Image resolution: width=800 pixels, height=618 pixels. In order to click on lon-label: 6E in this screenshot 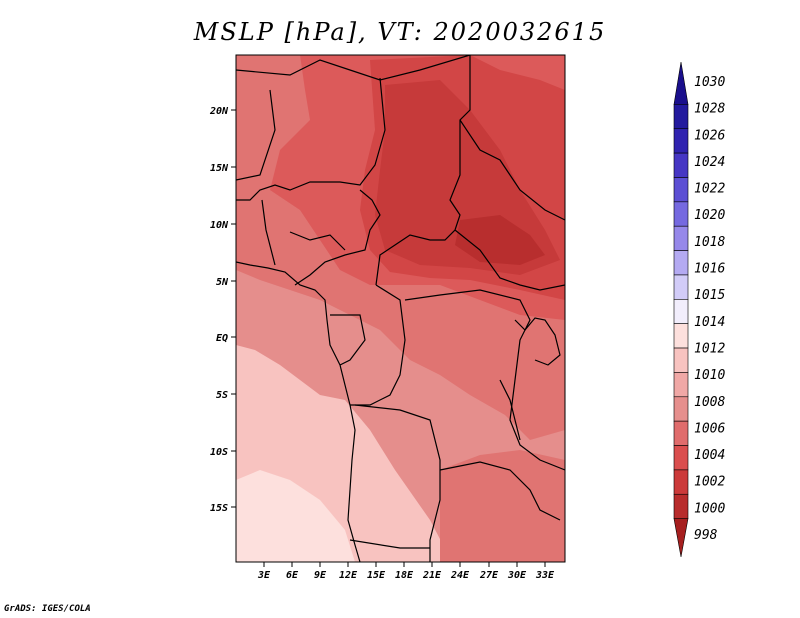, I will do `click(292, 575)`.